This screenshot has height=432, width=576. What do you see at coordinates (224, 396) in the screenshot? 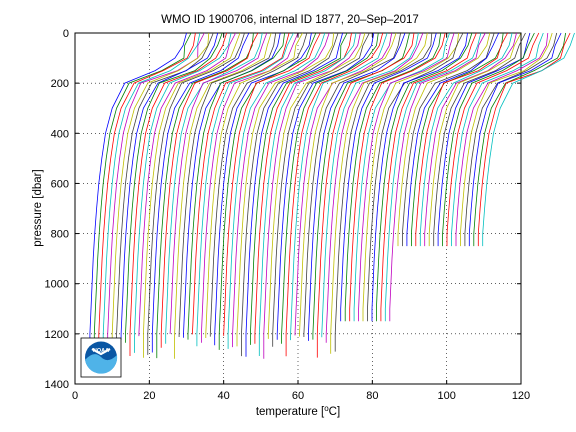
I see `x-tick-label: 40` at bounding box center [224, 396].